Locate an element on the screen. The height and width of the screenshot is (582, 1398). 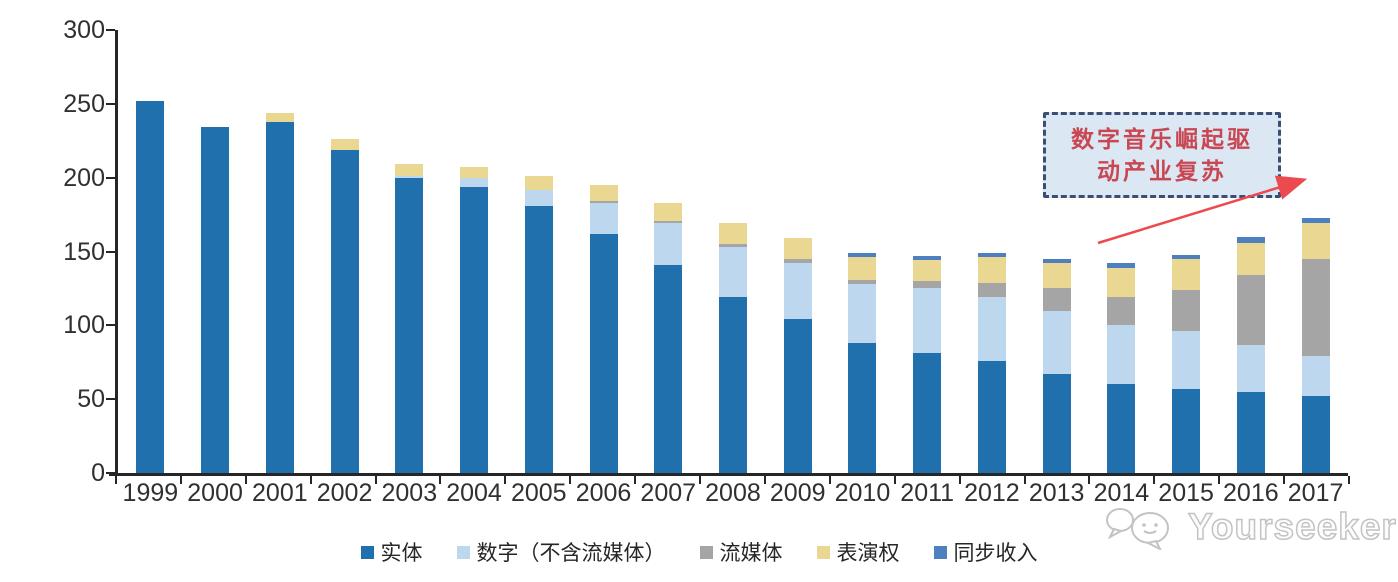
bar-segment-performance-rights-2013 is located at coordinates (1056, 276).